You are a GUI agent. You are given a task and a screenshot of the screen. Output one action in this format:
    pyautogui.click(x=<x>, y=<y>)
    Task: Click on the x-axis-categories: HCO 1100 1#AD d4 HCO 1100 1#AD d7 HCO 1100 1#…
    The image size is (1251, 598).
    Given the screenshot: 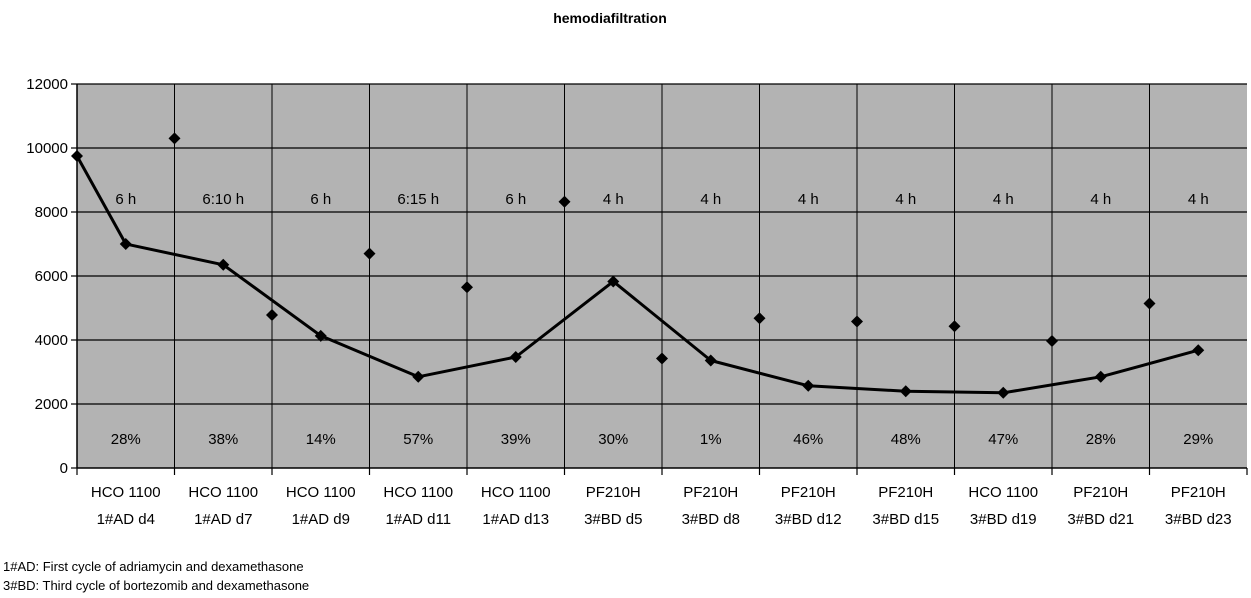 What is the action you would take?
    pyautogui.click(x=661, y=506)
    